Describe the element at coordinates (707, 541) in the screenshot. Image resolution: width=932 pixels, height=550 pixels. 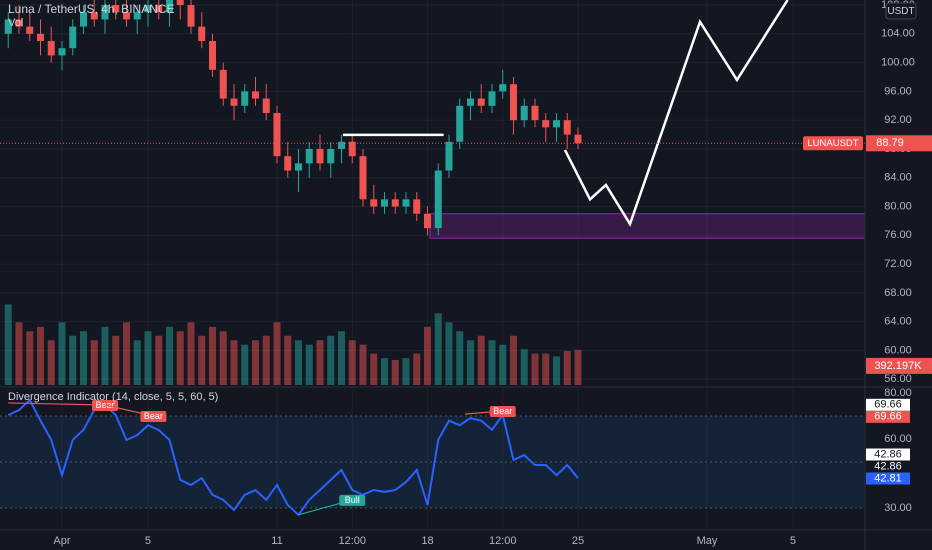
I see `x-tick-label: May` at that location.